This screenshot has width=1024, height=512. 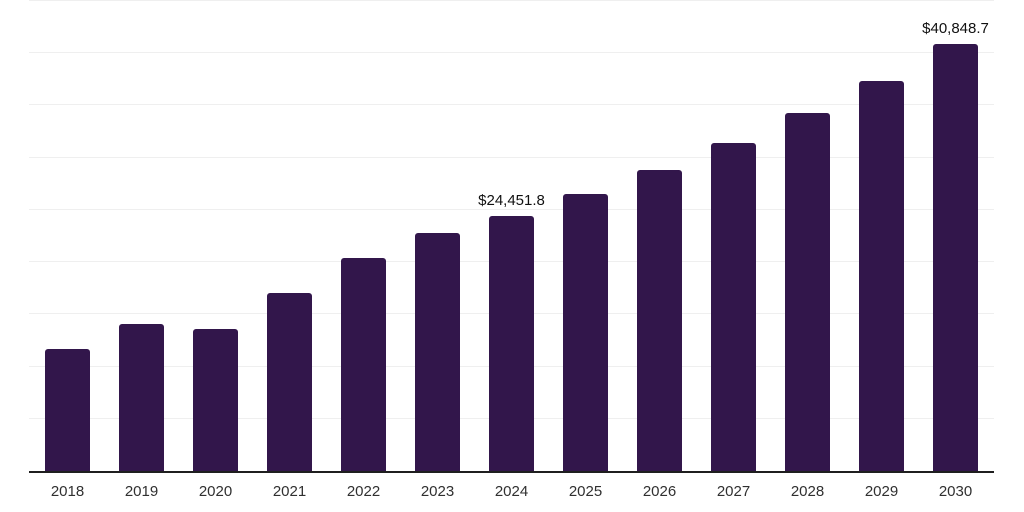 I want to click on x-tick-2026: 2026, so click(x=659, y=491).